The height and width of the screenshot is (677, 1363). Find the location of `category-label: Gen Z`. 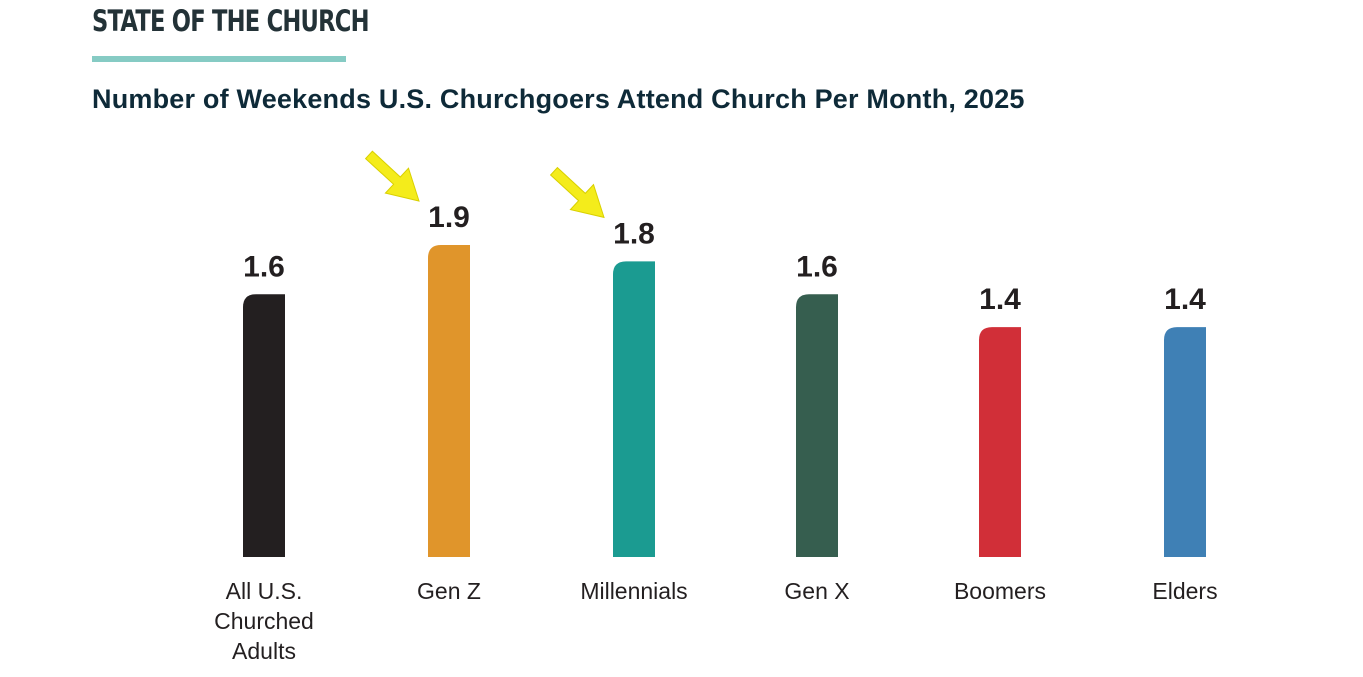

category-label: Gen Z is located at coordinates (449, 591).